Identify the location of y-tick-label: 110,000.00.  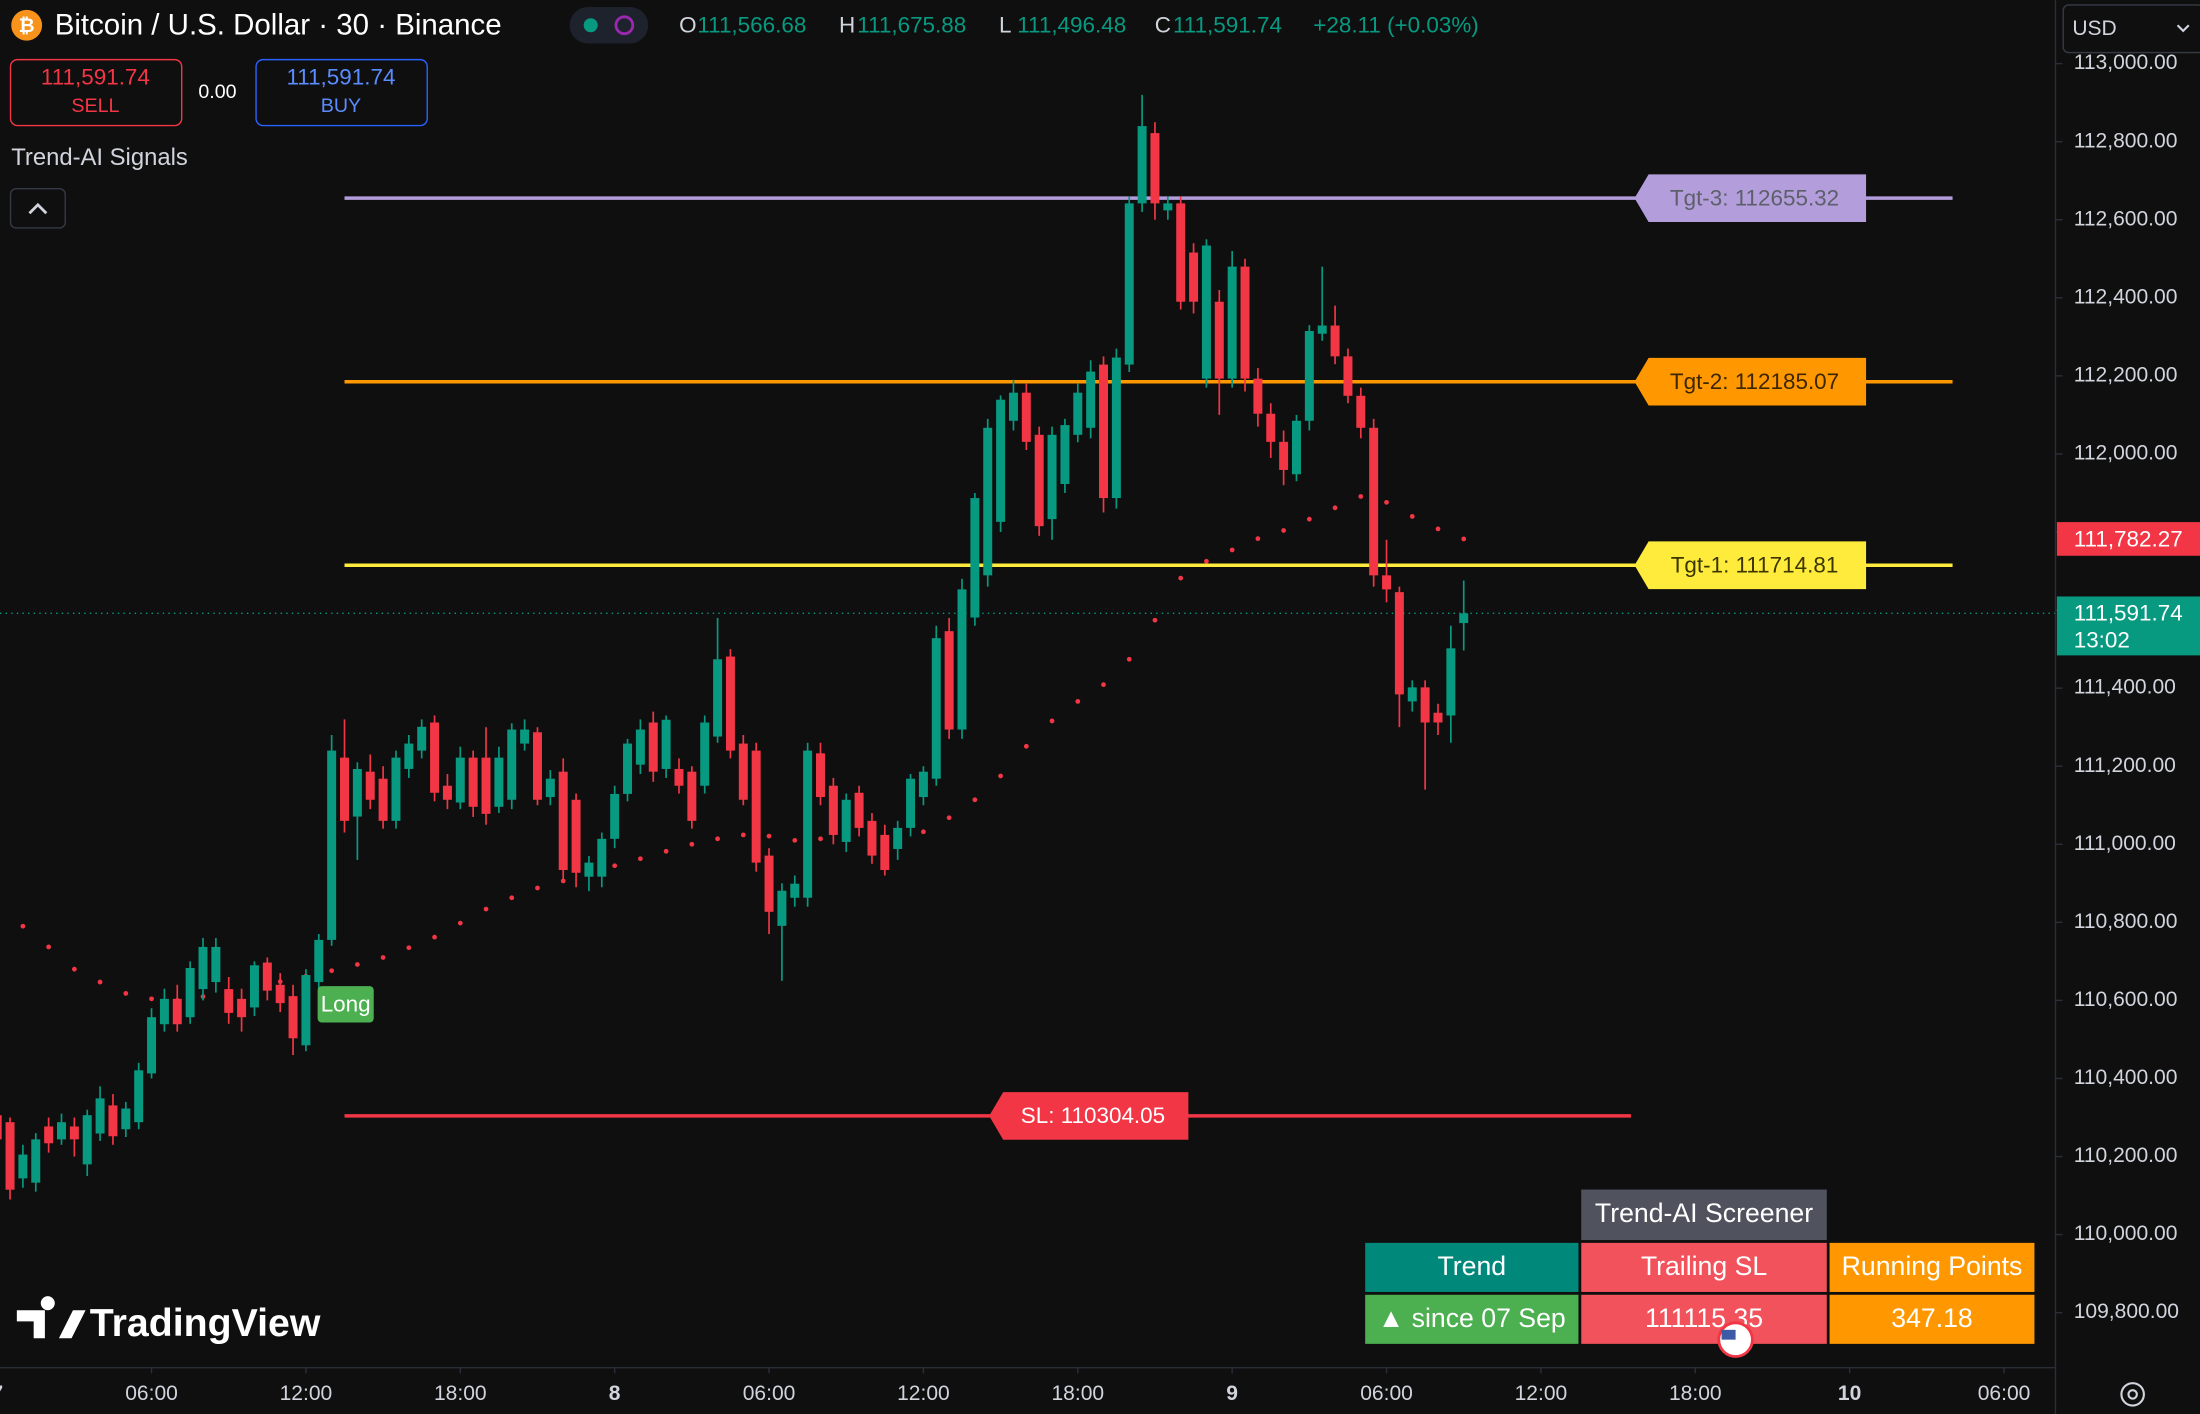
(2126, 1233).